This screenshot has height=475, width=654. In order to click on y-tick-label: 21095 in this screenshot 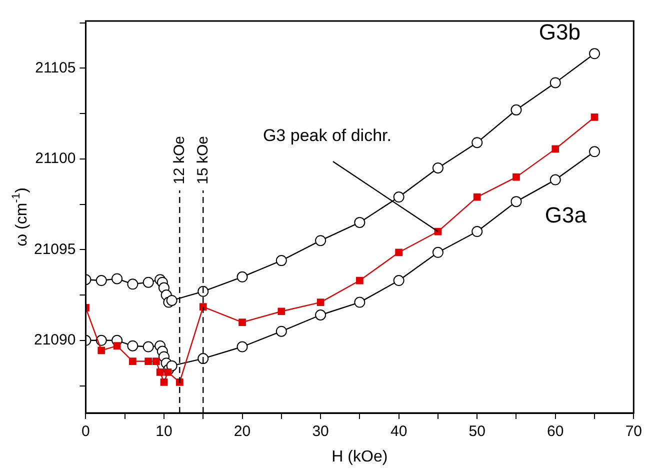, I will do `click(55, 249)`.